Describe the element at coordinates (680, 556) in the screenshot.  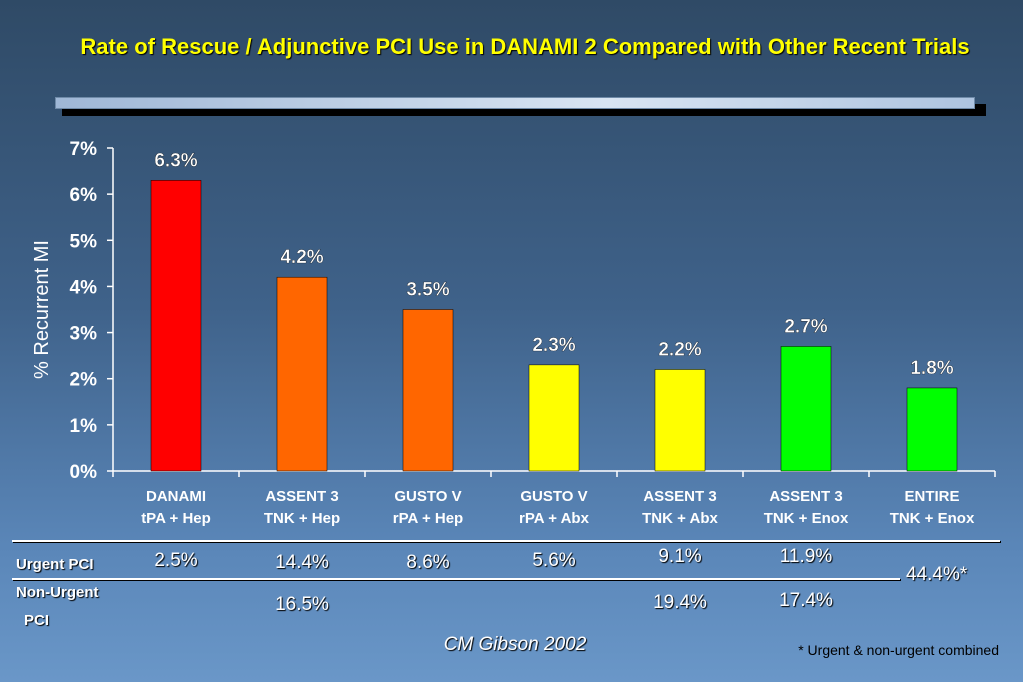
I see `urgent-pci-value: 9.1%` at that location.